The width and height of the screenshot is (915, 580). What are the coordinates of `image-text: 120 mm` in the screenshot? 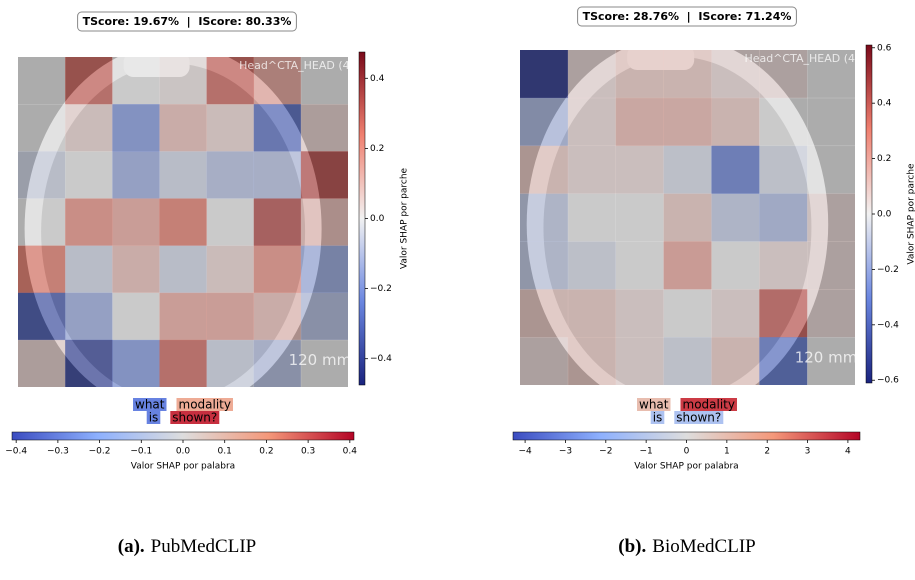 It's located at (320, 360).